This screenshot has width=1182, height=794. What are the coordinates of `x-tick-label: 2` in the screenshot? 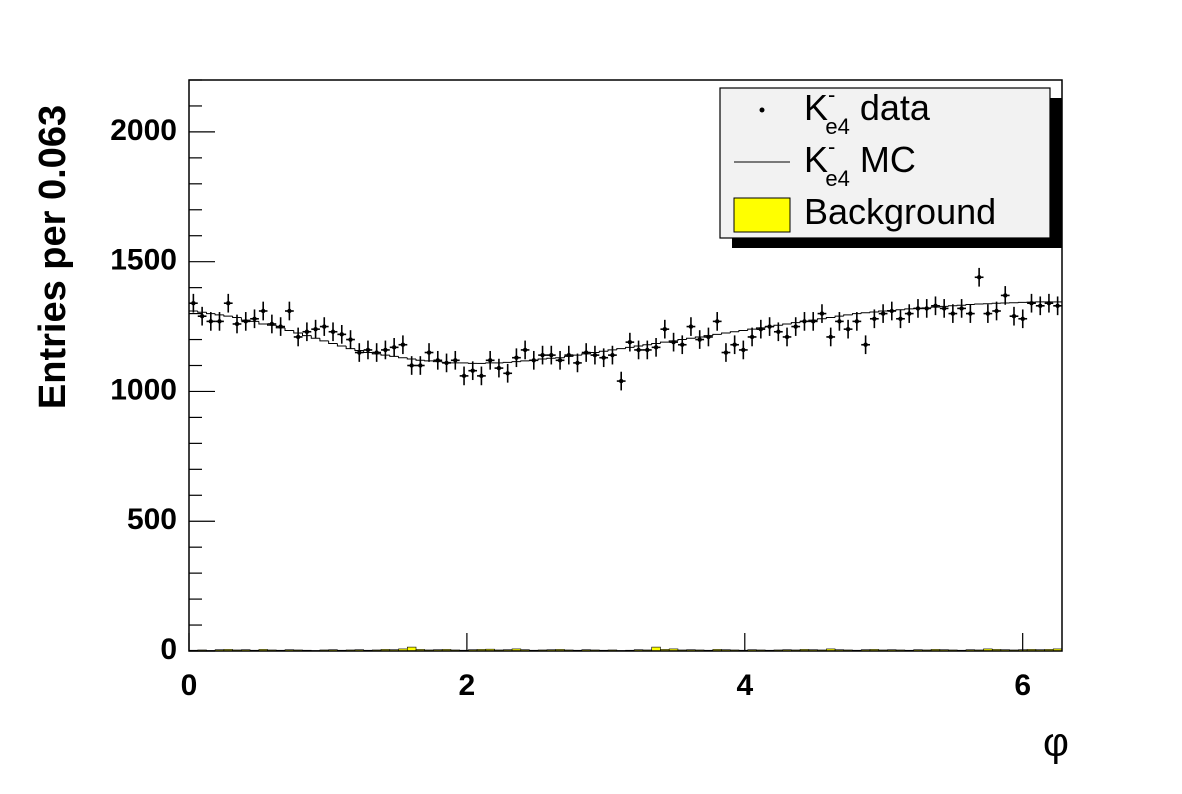 It's located at (467, 685).